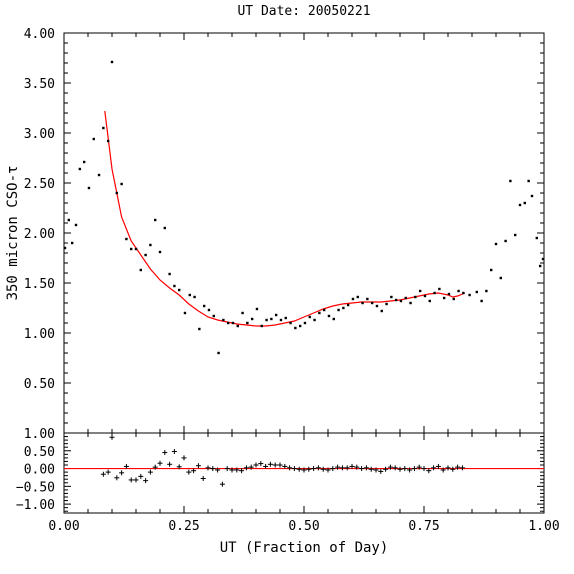 The width and height of the screenshot is (574, 574). I want to click on y-tick-label: 3.50, so click(39, 84).